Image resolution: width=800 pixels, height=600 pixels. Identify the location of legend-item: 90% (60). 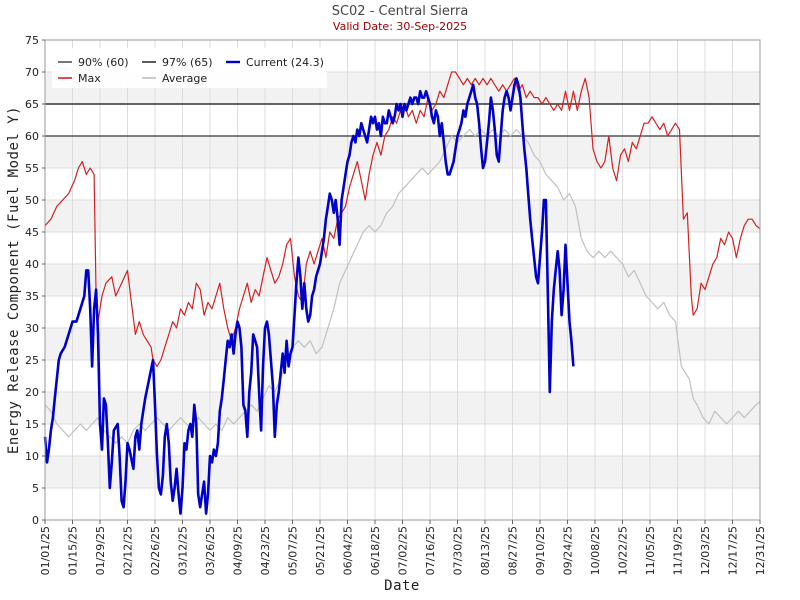
(93, 62).